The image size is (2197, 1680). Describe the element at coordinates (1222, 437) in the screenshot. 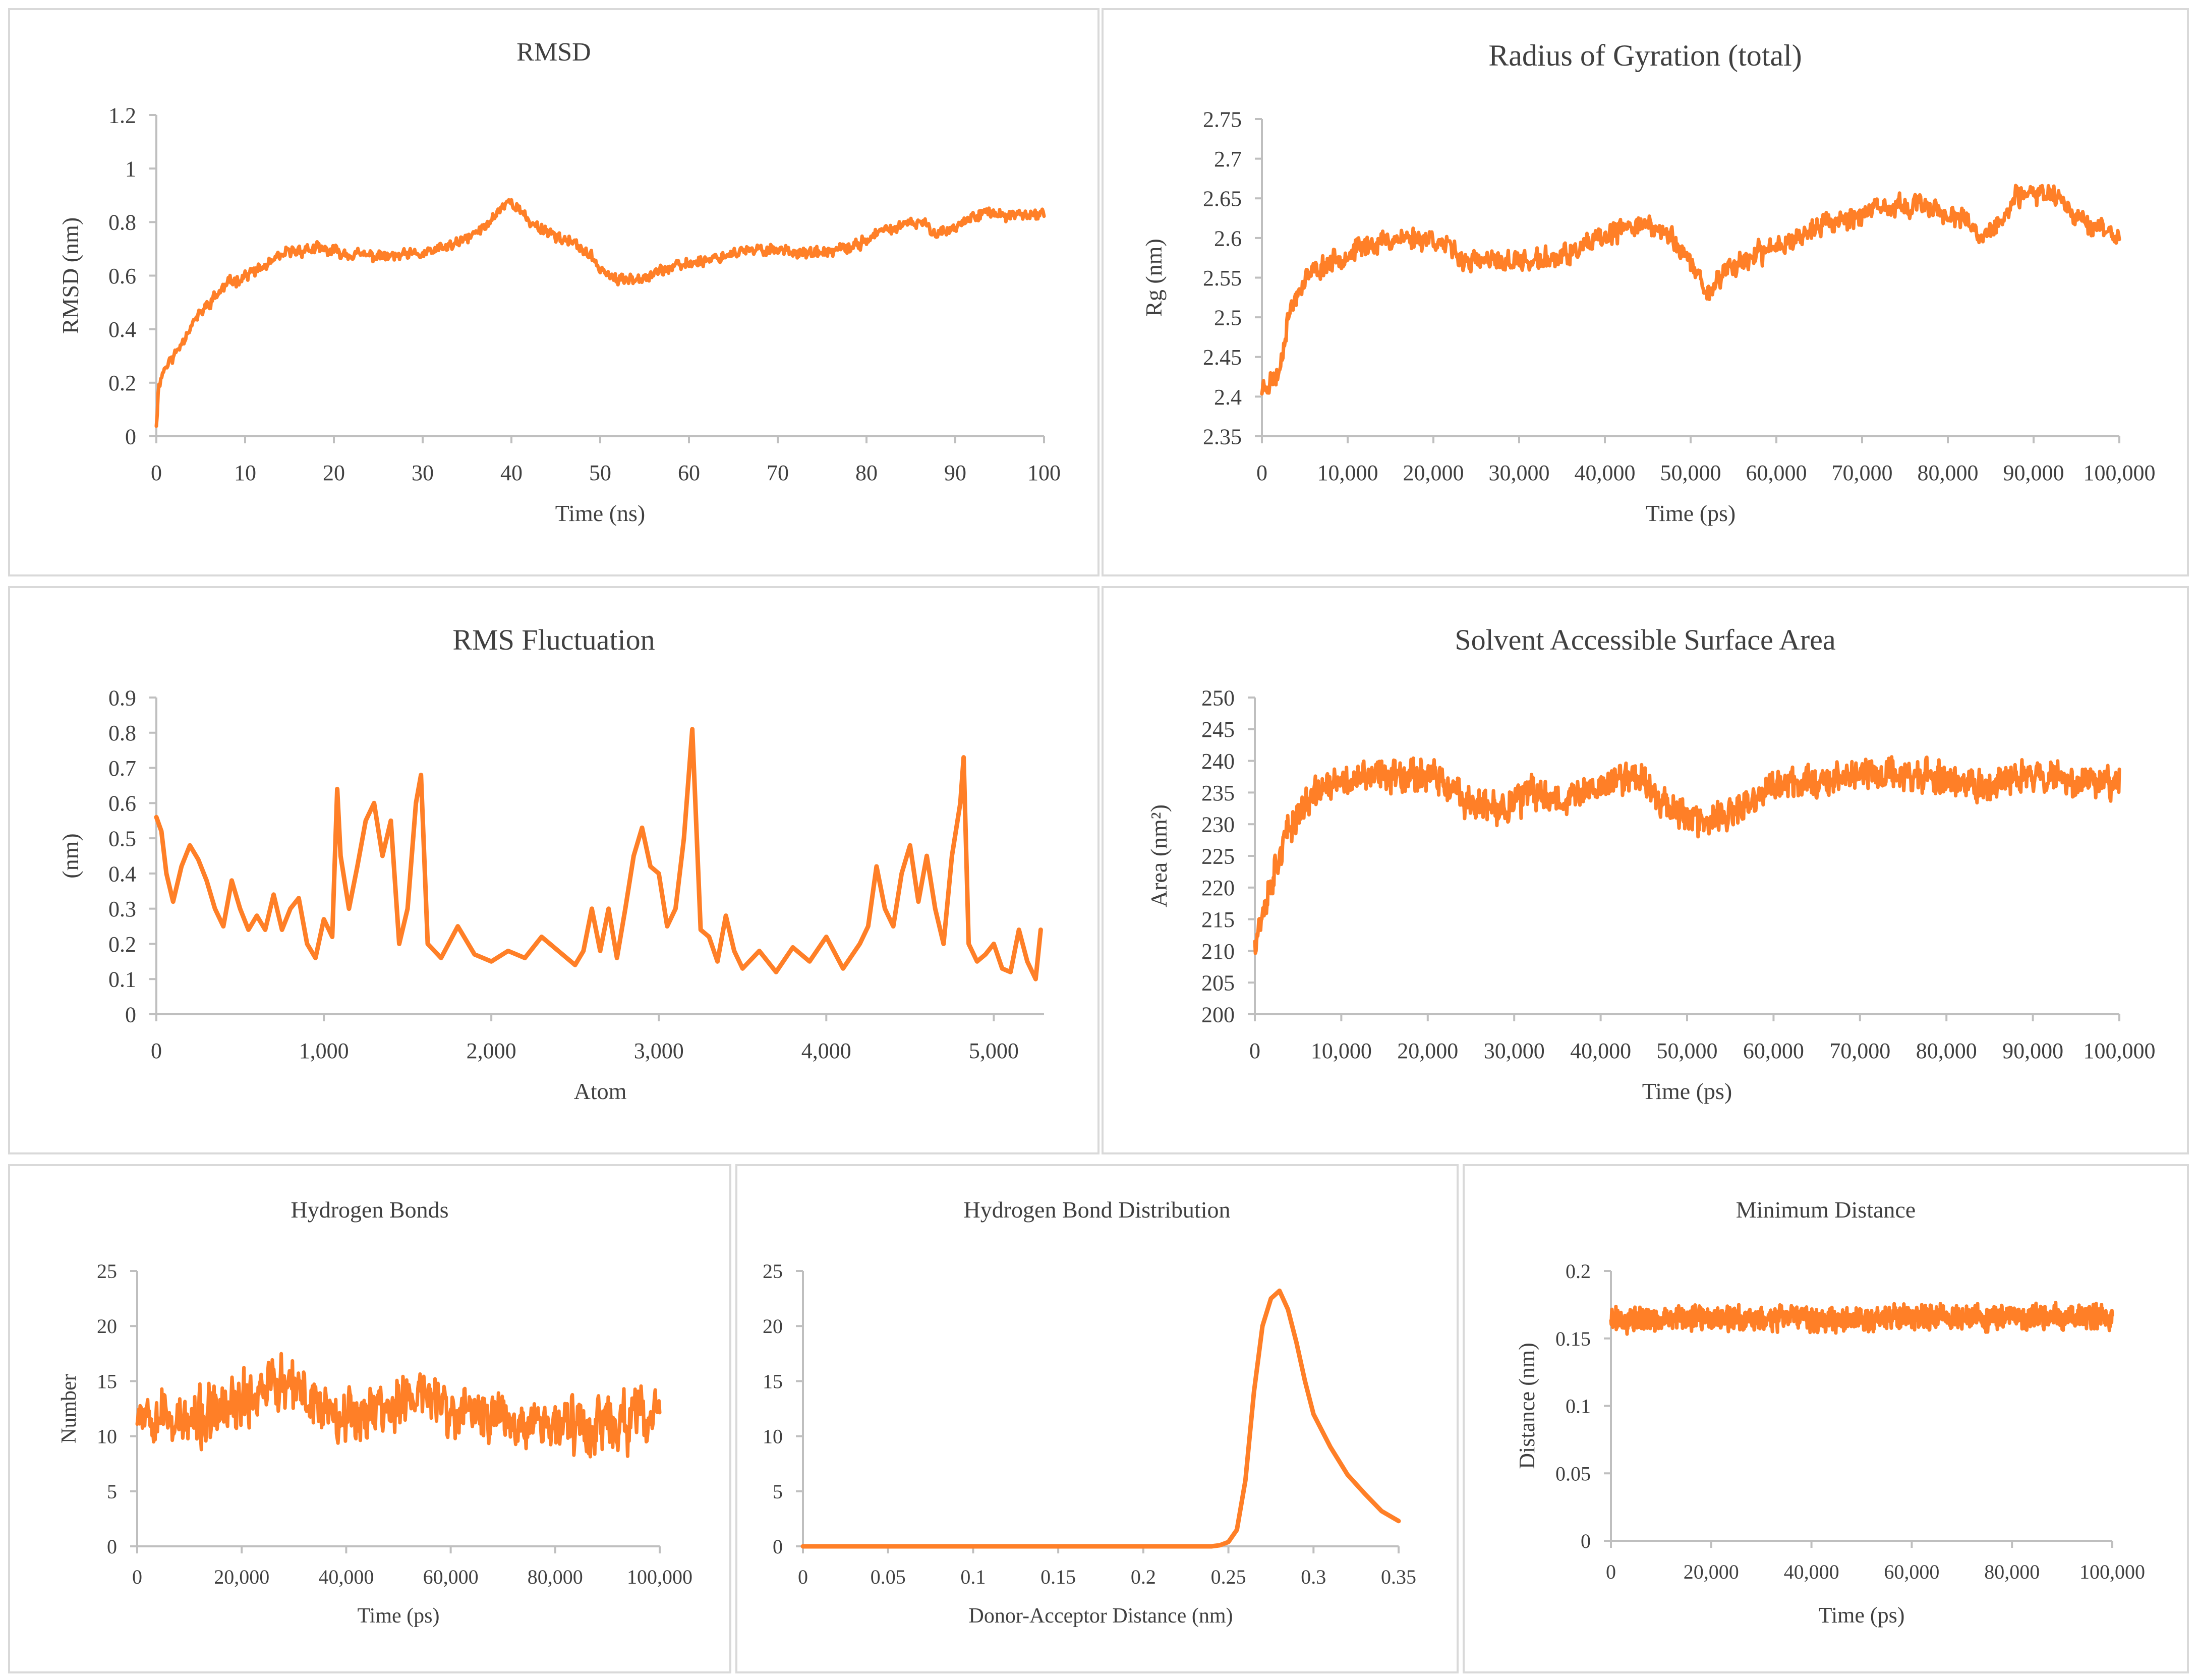

I see `y-tick-label: 2.35` at that location.